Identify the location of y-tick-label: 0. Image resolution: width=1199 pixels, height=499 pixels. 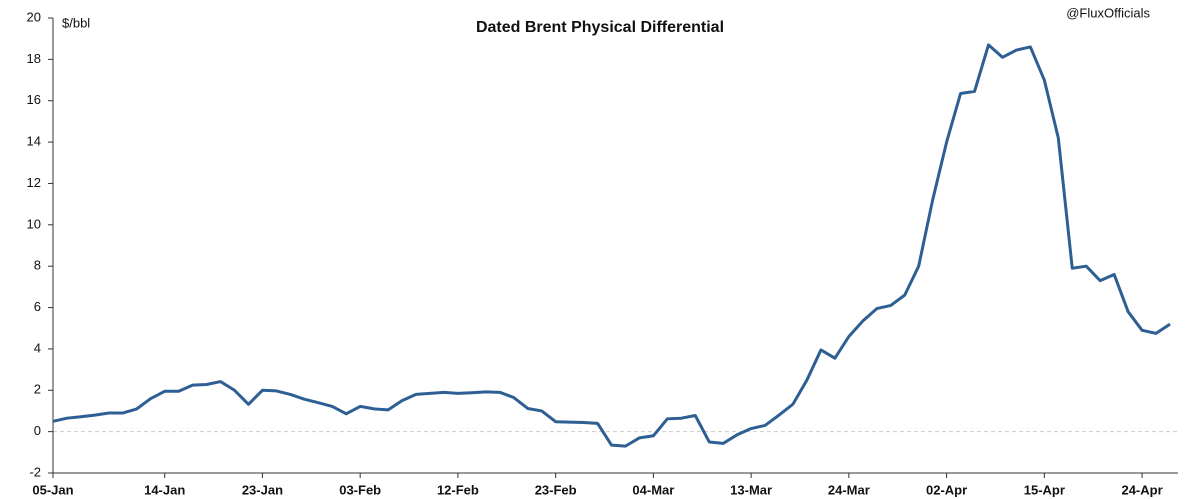
(37, 430).